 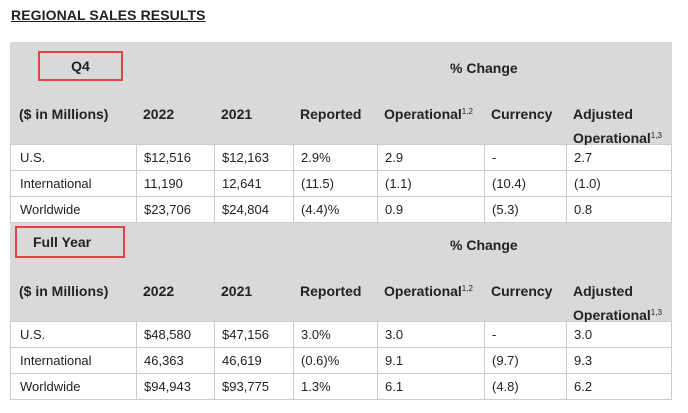 I want to click on pct-change-header: % Change, so click(x=484, y=68).